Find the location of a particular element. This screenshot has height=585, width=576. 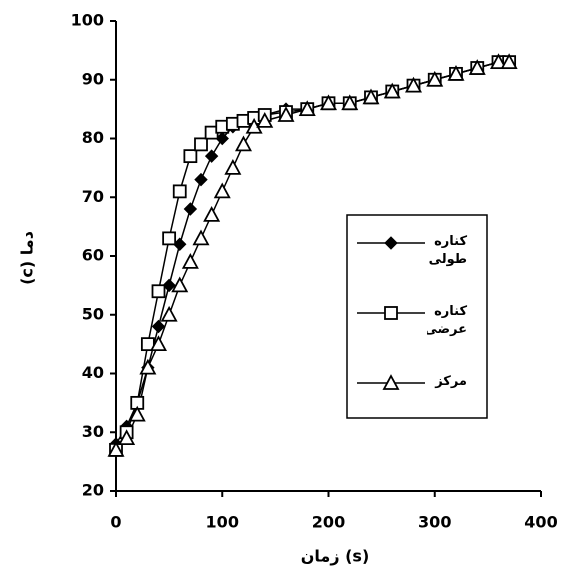

x-tick-label: 400 is located at coordinates (540, 522).